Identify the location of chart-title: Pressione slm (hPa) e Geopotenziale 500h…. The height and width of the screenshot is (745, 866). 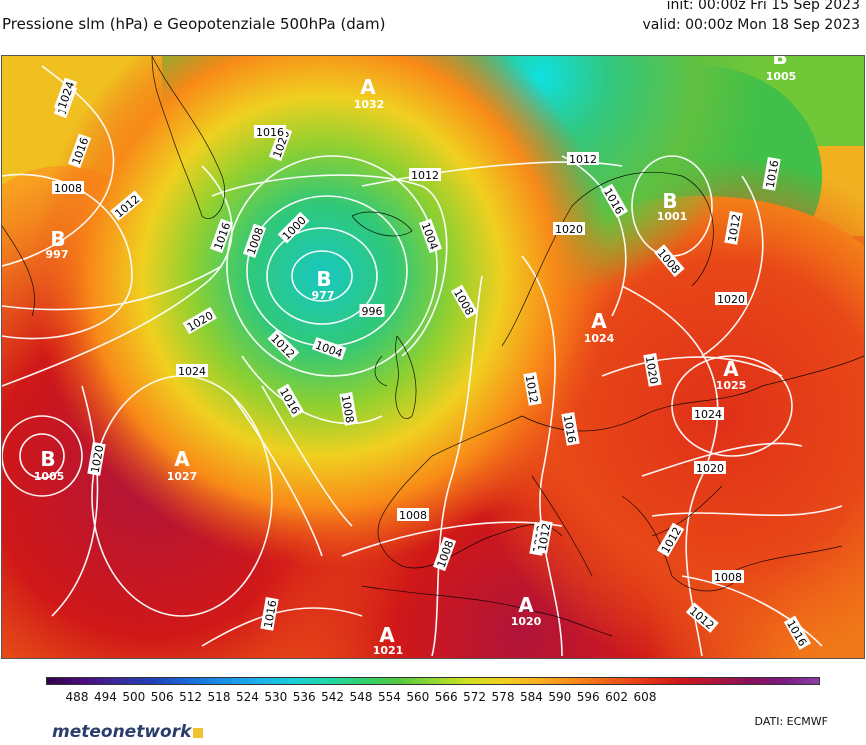
(194, 24).